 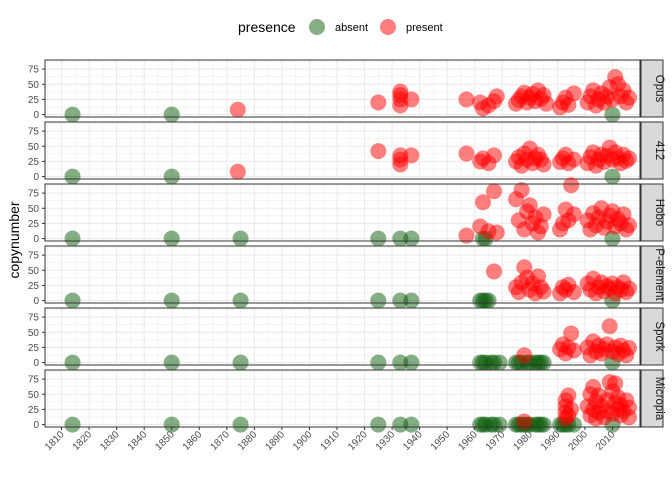 What do you see at coordinates (267, 27) in the screenshot?
I see `legend-title: presence` at bounding box center [267, 27].